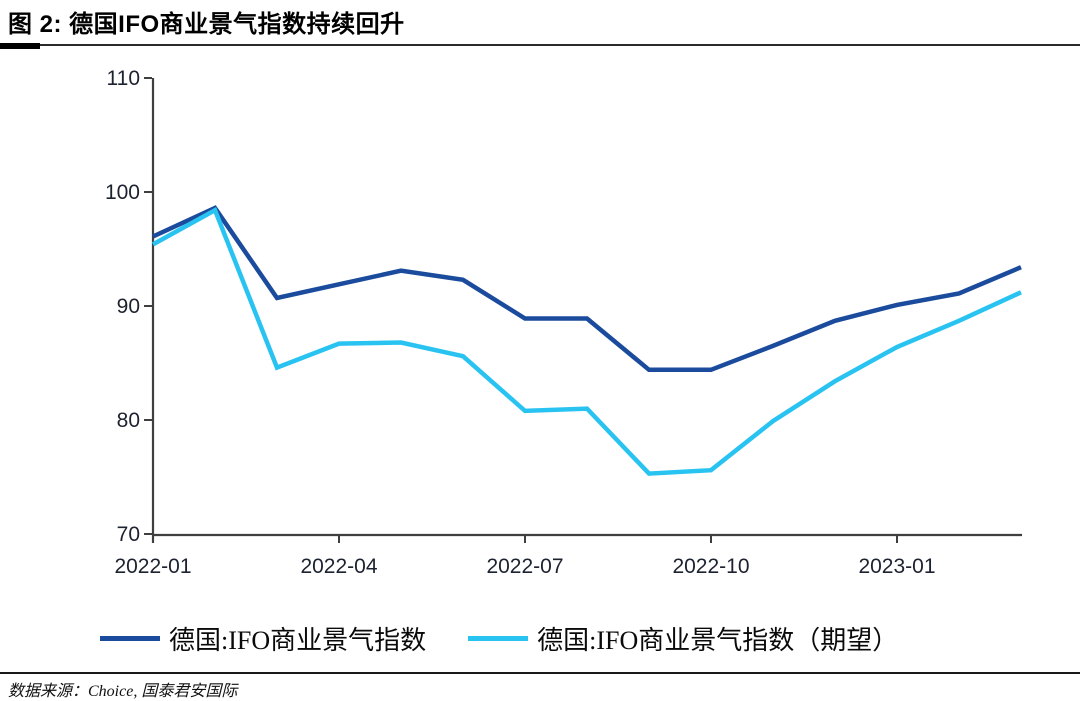 Image resolution: width=1080 pixels, height=701 pixels. What do you see at coordinates (540, 45) in the screenshot?
I see `title-divider` at bounding box center [540, 45].